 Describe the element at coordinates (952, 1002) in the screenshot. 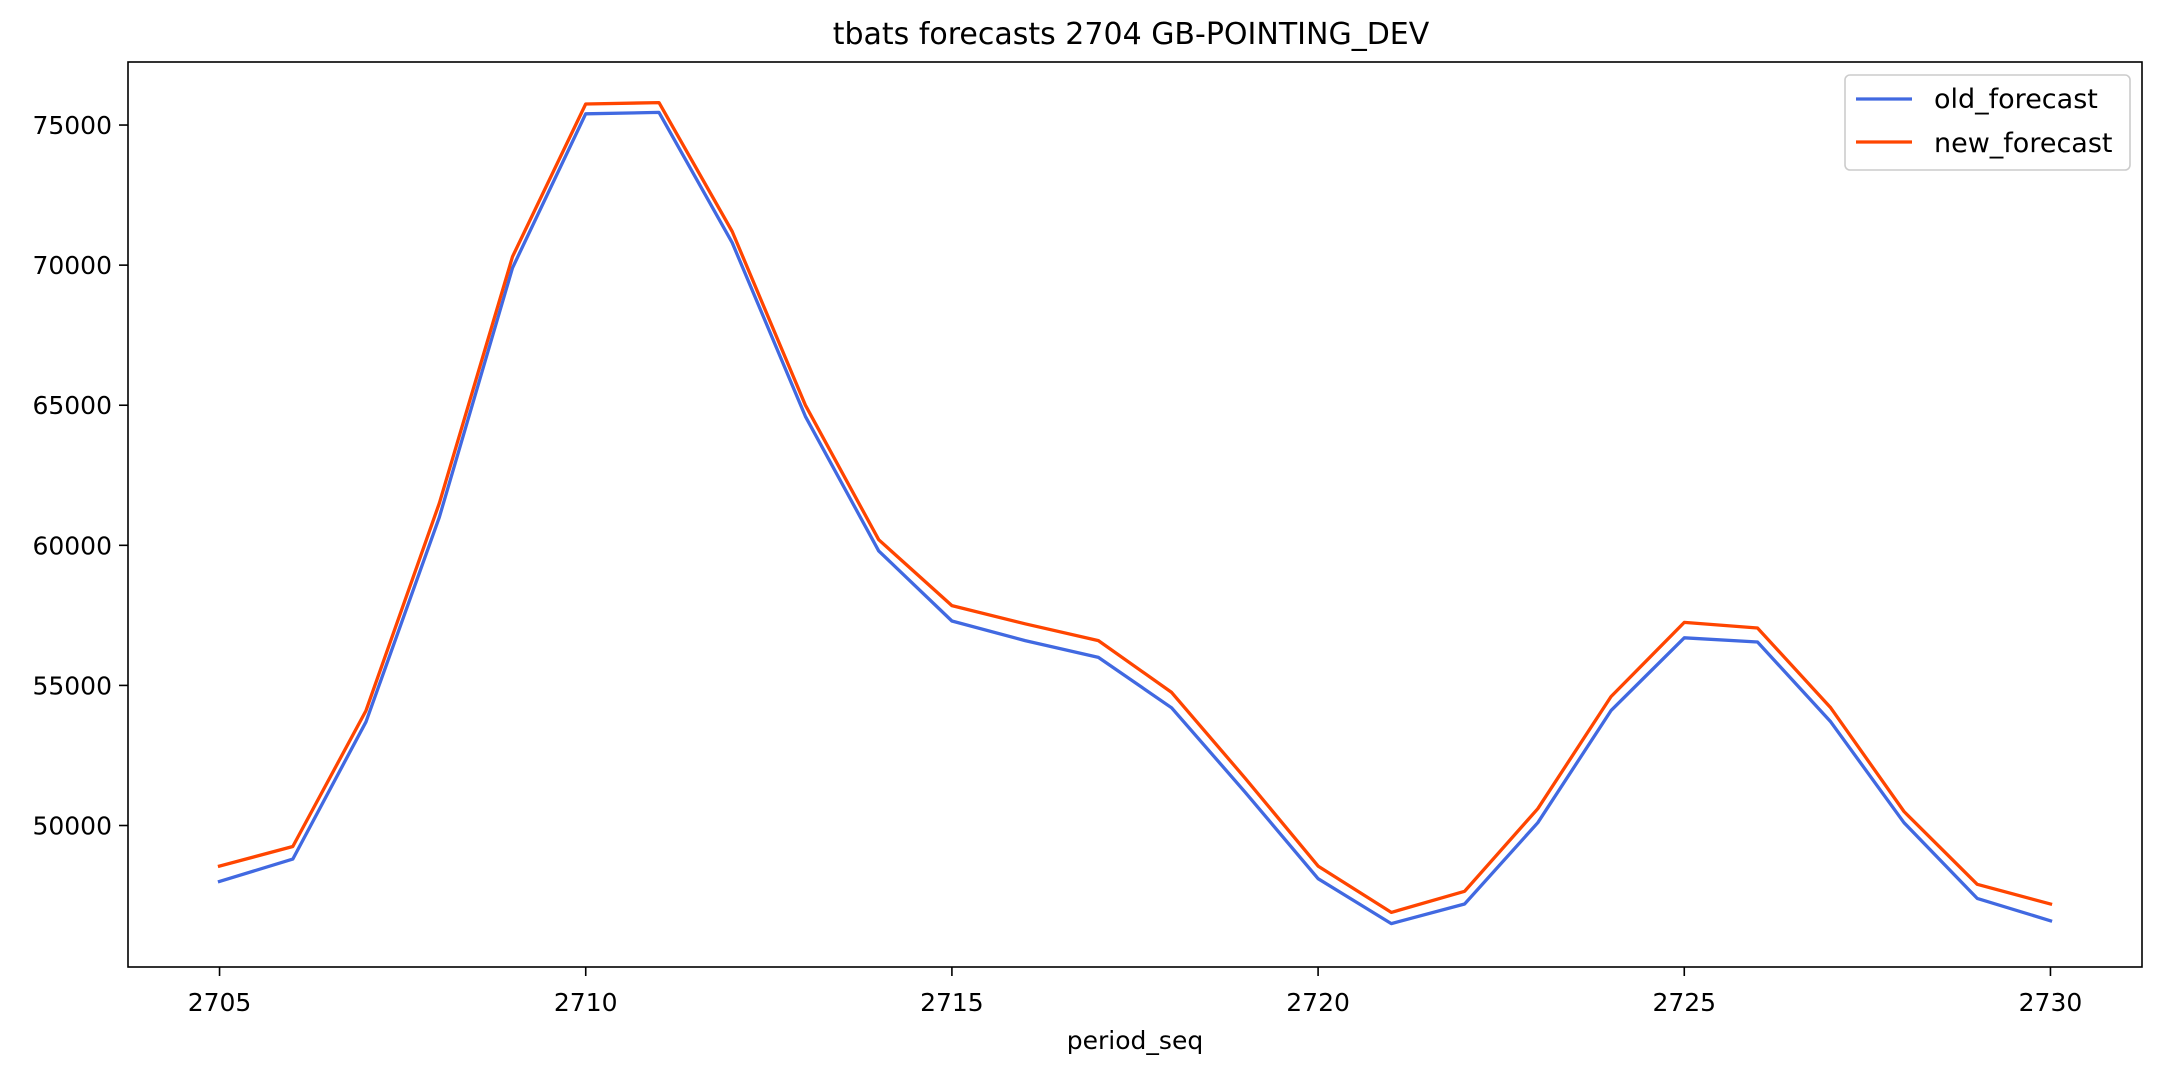

I see `x-tick-label: 2715` at that location.